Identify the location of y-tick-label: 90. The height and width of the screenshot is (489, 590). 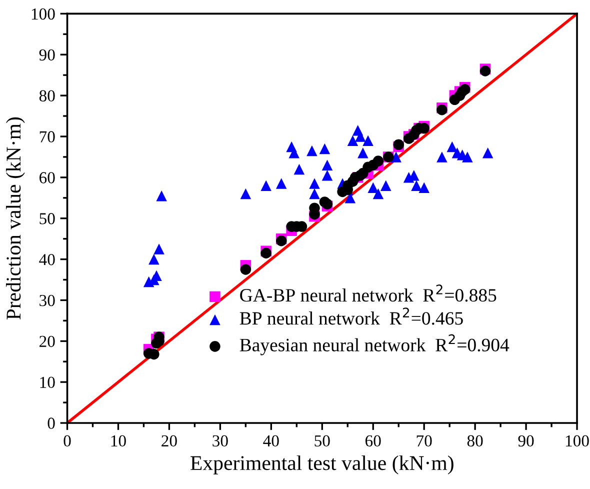
(47, 55).